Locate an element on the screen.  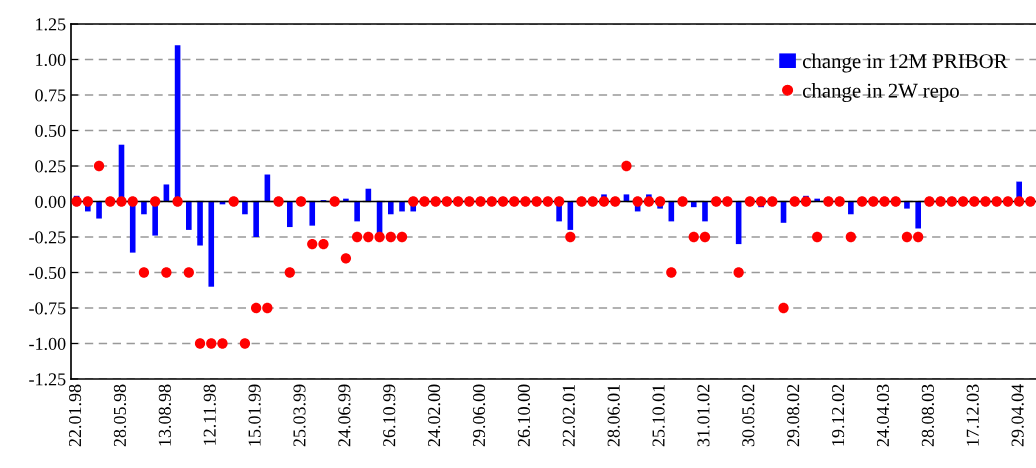
y-tick-label: 1.00 is located at coordinates (51, 60).